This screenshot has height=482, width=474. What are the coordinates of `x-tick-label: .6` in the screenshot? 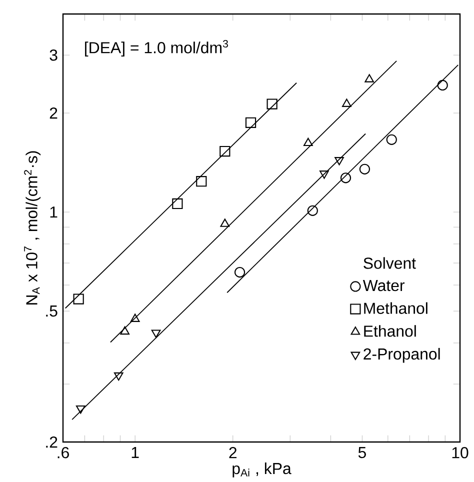 It's located at (63, 452).